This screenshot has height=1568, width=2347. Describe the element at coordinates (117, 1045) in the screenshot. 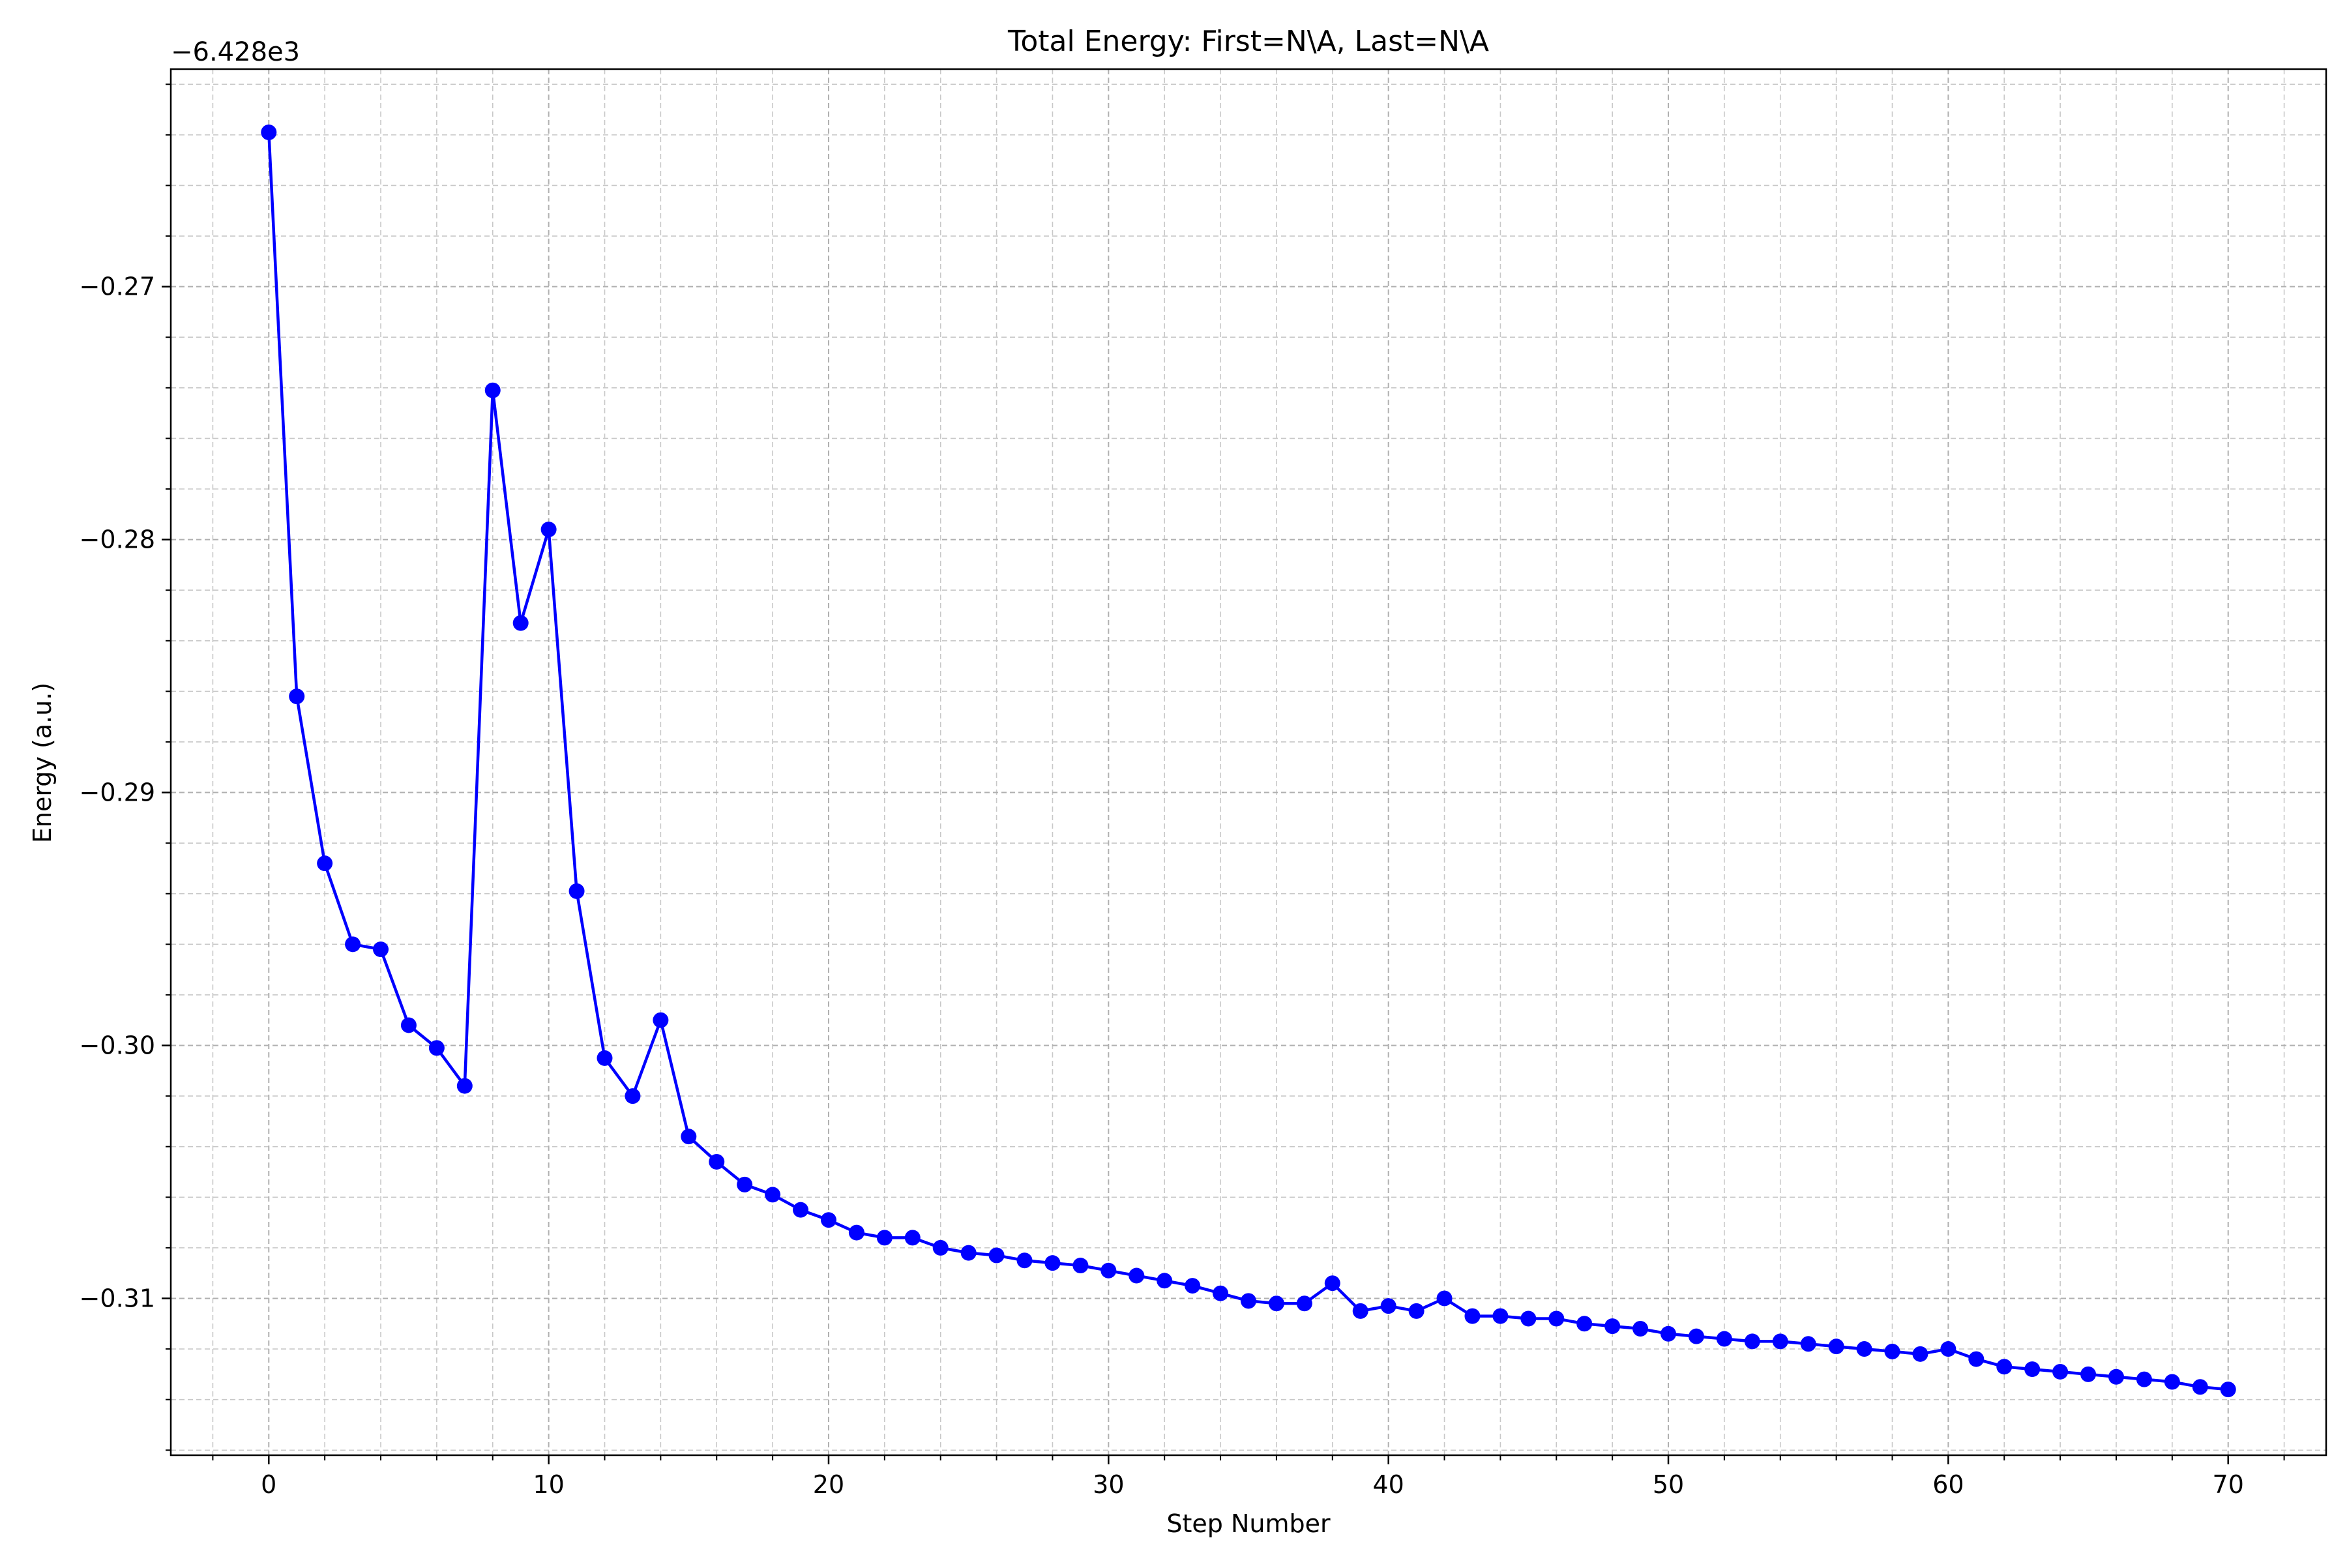

I see `y-tick-label: −0.30` at that location.